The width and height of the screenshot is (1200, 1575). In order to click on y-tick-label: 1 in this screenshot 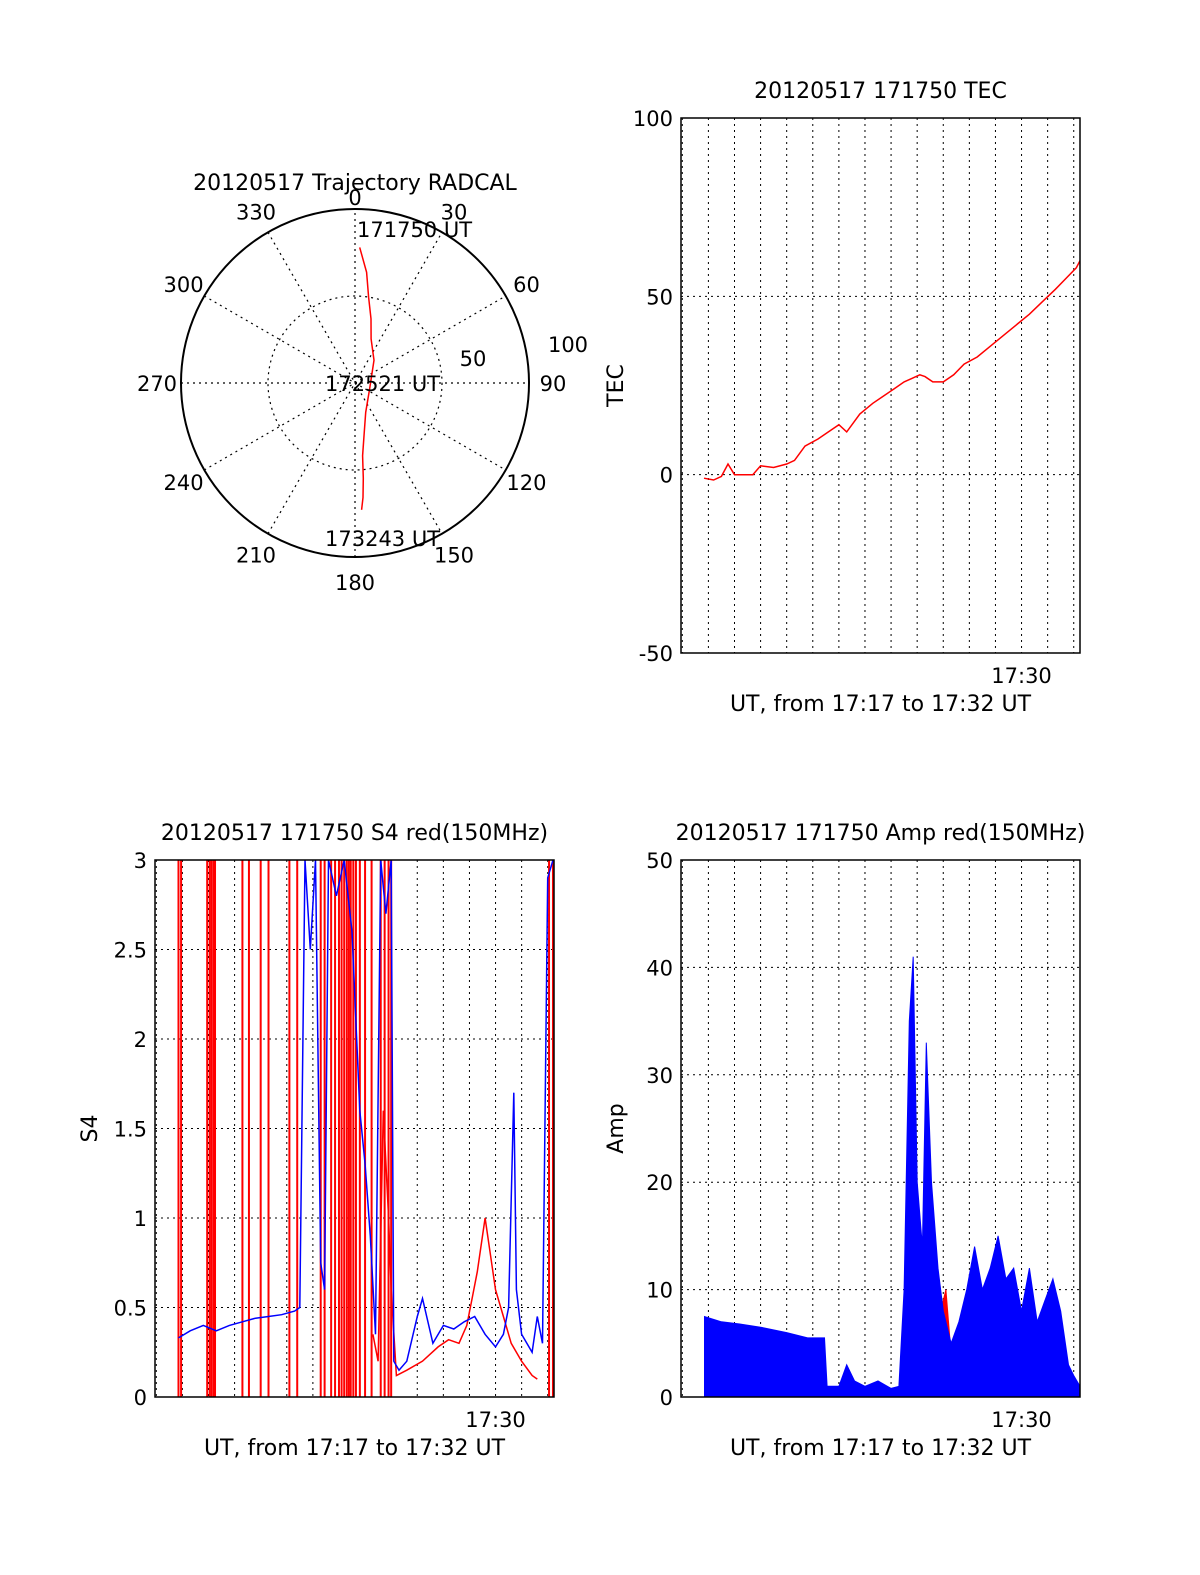, I will do `click(140, 1219)`.